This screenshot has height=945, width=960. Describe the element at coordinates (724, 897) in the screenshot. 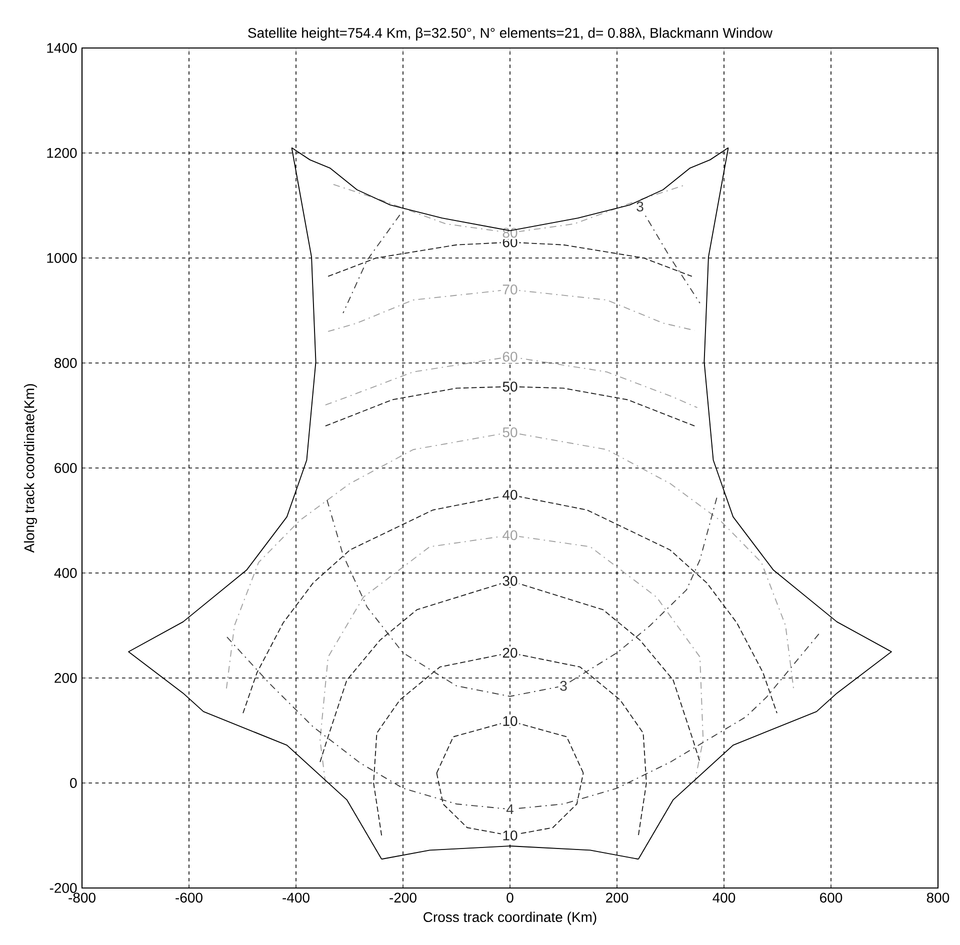

I see `x-tick-label: 400` at that location.